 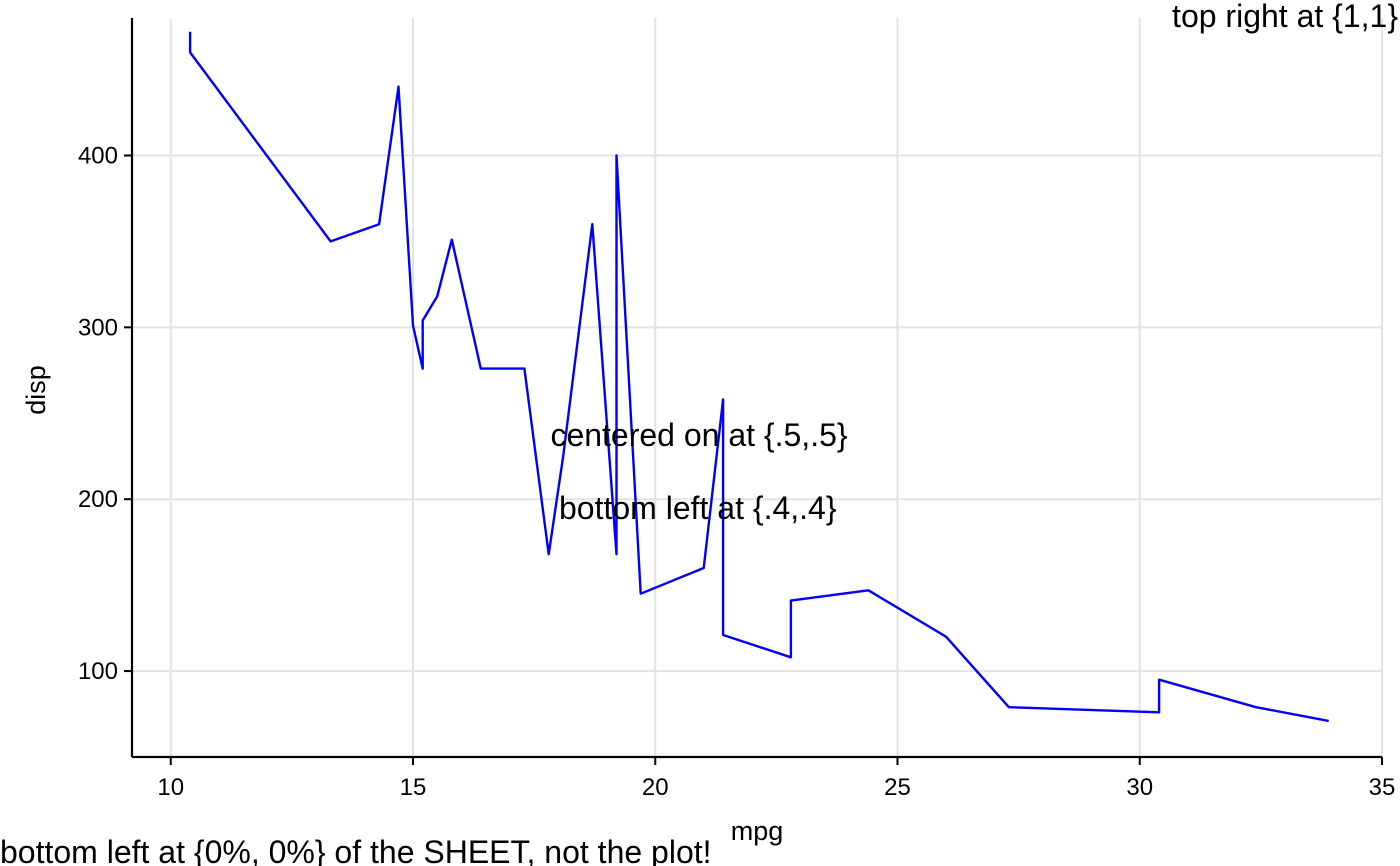 What do you see at coordinates (1382, 787) in the screenshot?
I see `x-tick-label: 35` at bounding box center [1382, 787].